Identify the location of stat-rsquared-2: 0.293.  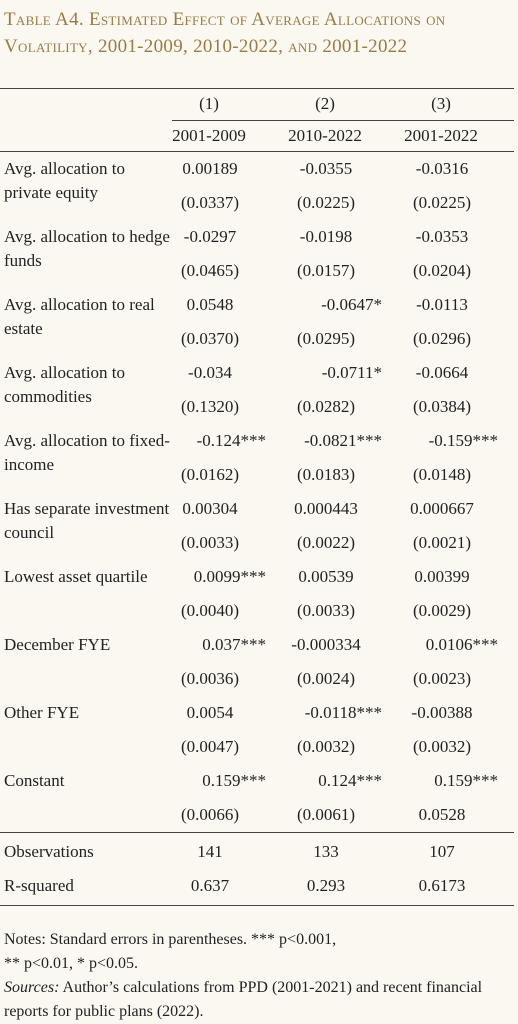
(326, 885).